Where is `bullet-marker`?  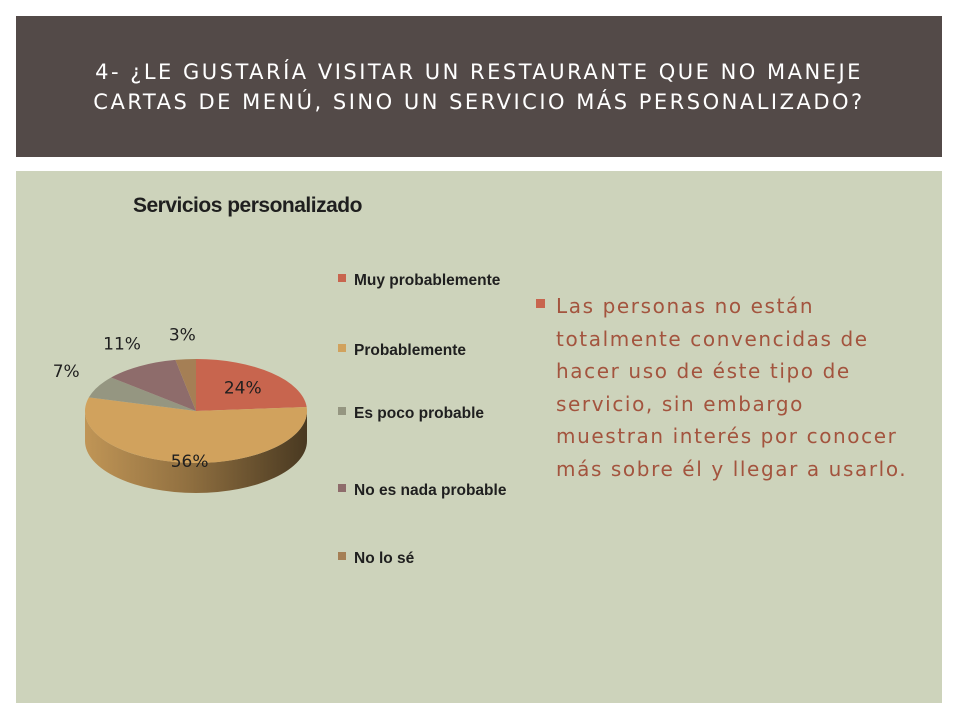
bullet-marker is located at coordinates (540, 303).